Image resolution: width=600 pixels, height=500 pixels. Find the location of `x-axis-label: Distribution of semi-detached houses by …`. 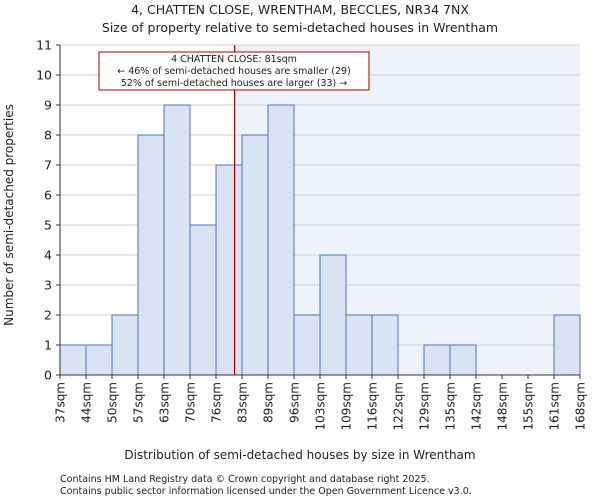

x-axis-label: Distribution of semi-detached houses by … is located at coordinates (299, 455).